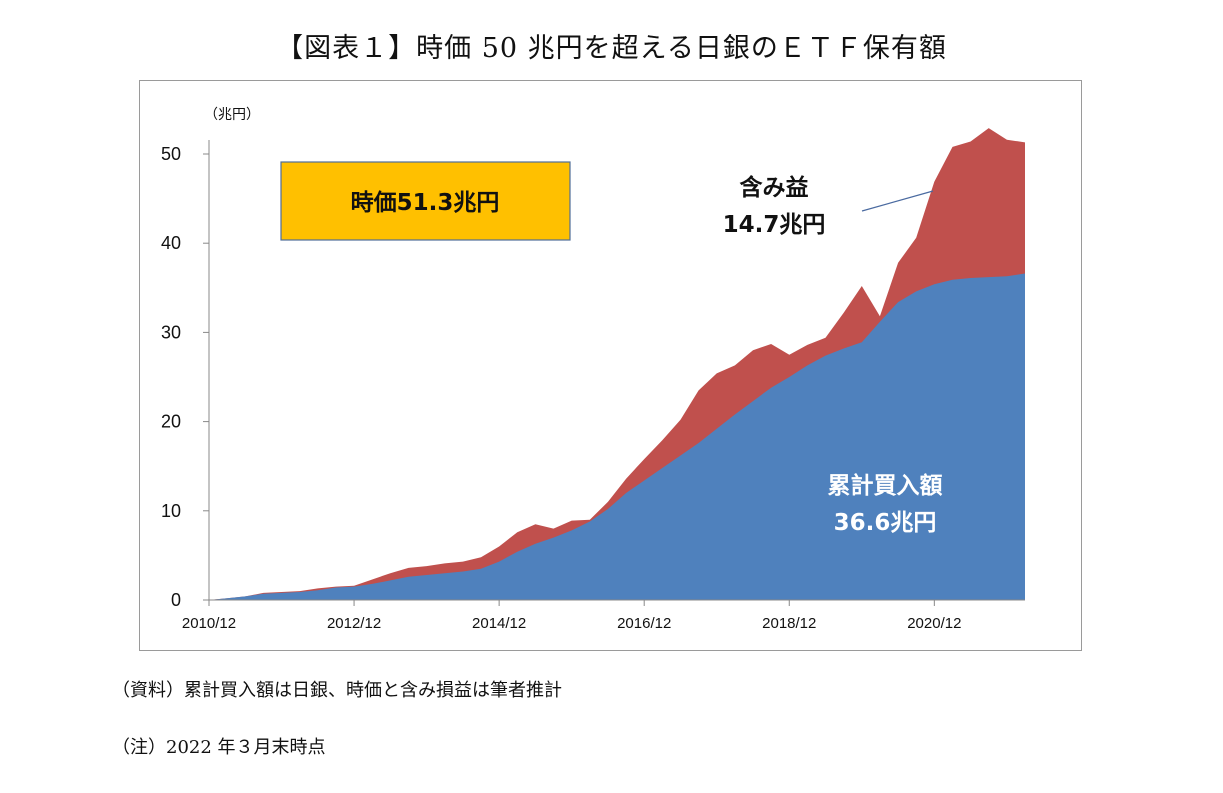 This screenshot has width=1223, height=793. What do you see at coordinates (828, 206) in the screenshot?
I see `unrealized-gain-callout: 含み益 14.7兆円` at bounding box center [828, 206].